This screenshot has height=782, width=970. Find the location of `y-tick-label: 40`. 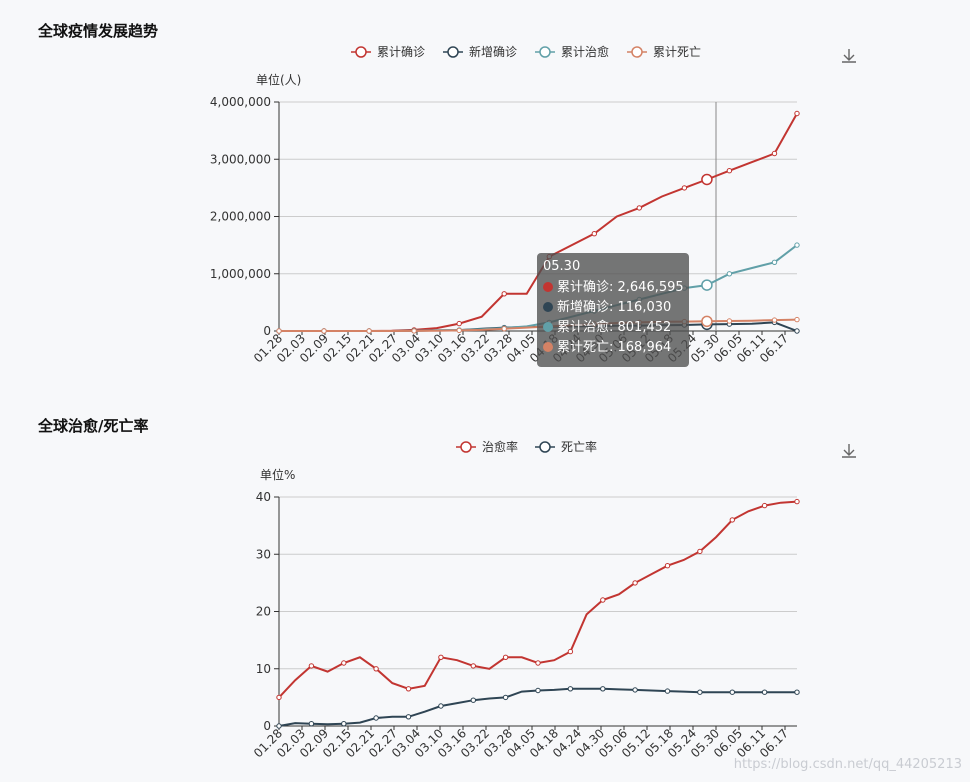

y-tick-label: 40 is located at coordinates (263, 497).